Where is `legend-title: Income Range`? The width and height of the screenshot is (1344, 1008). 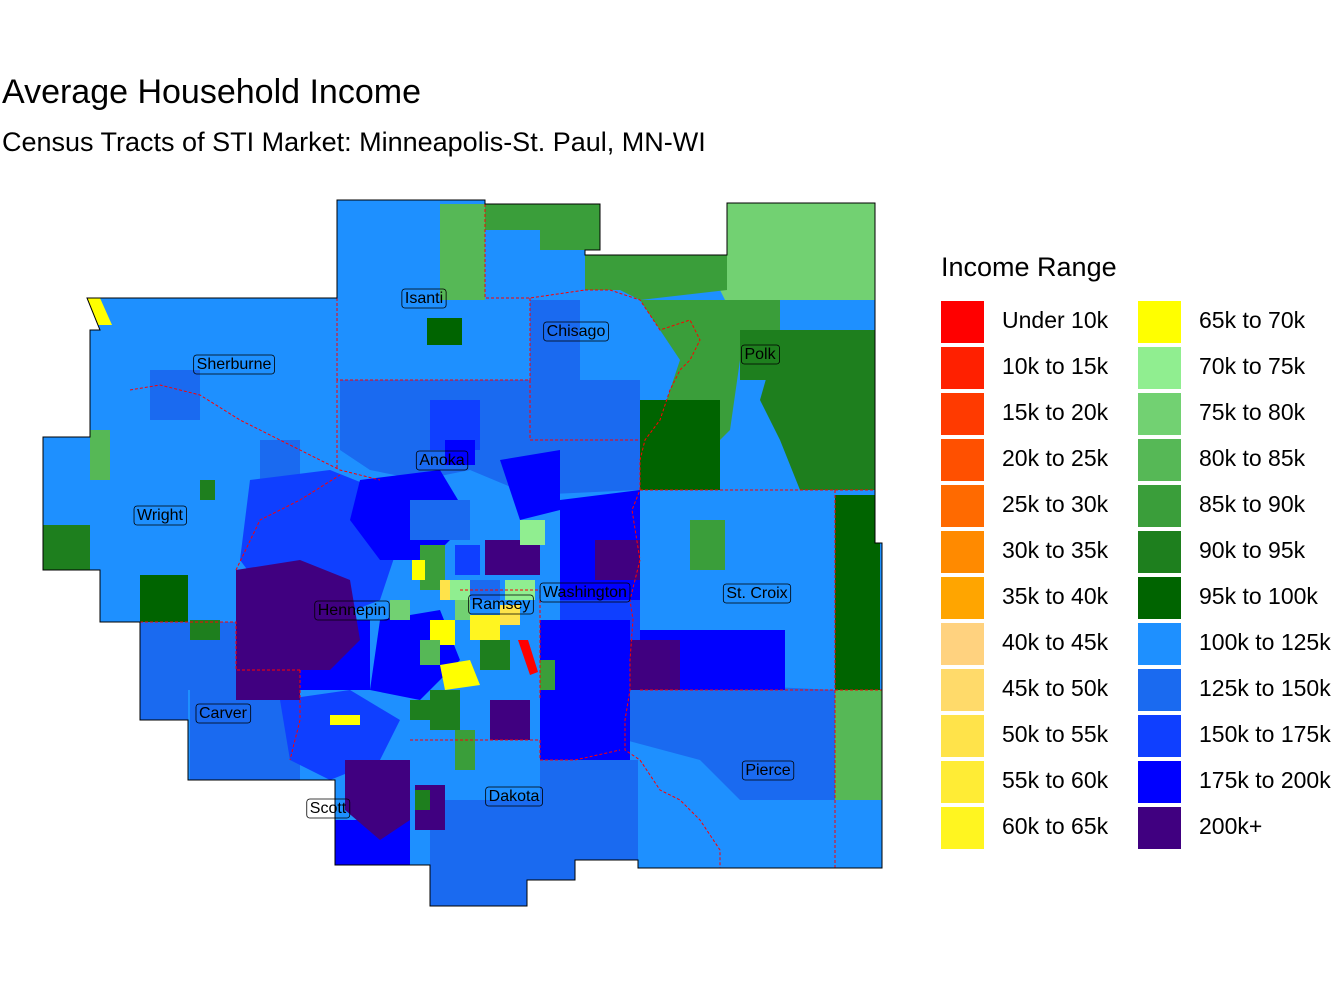
legend-title: Income Range is located at coordinates (1029, 267).